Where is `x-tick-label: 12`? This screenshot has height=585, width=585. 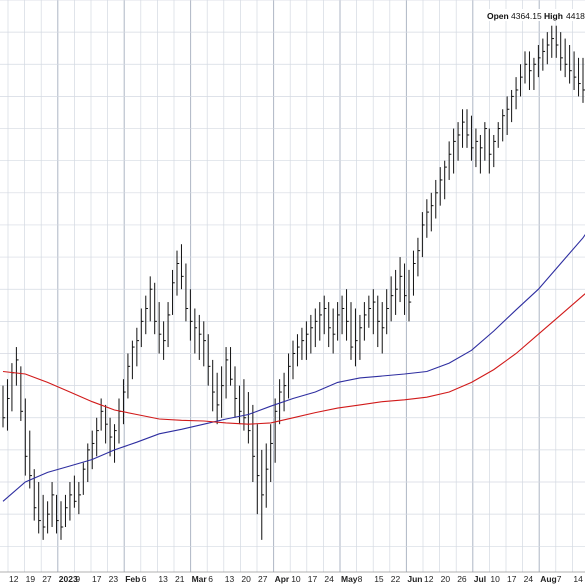 x-tick-label: 12 is located at coordinates (429, 579).